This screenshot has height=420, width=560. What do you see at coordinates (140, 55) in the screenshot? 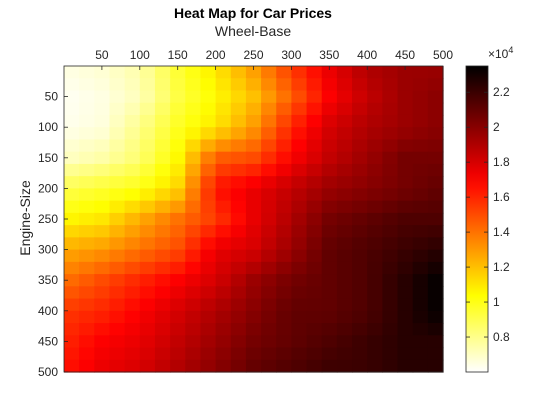
I see `x-tick-label: 100` at bounding box center [140, 55].